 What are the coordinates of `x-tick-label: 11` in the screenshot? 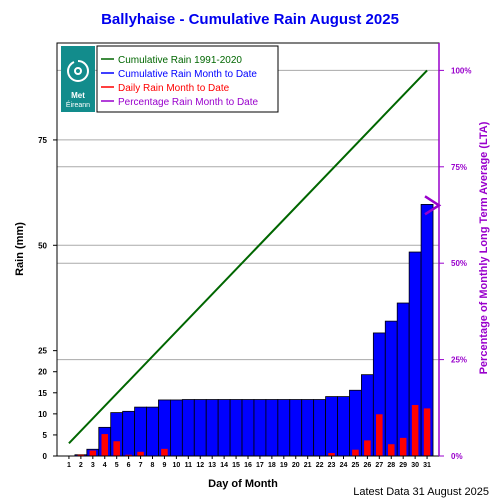 It's located at (189, 465).